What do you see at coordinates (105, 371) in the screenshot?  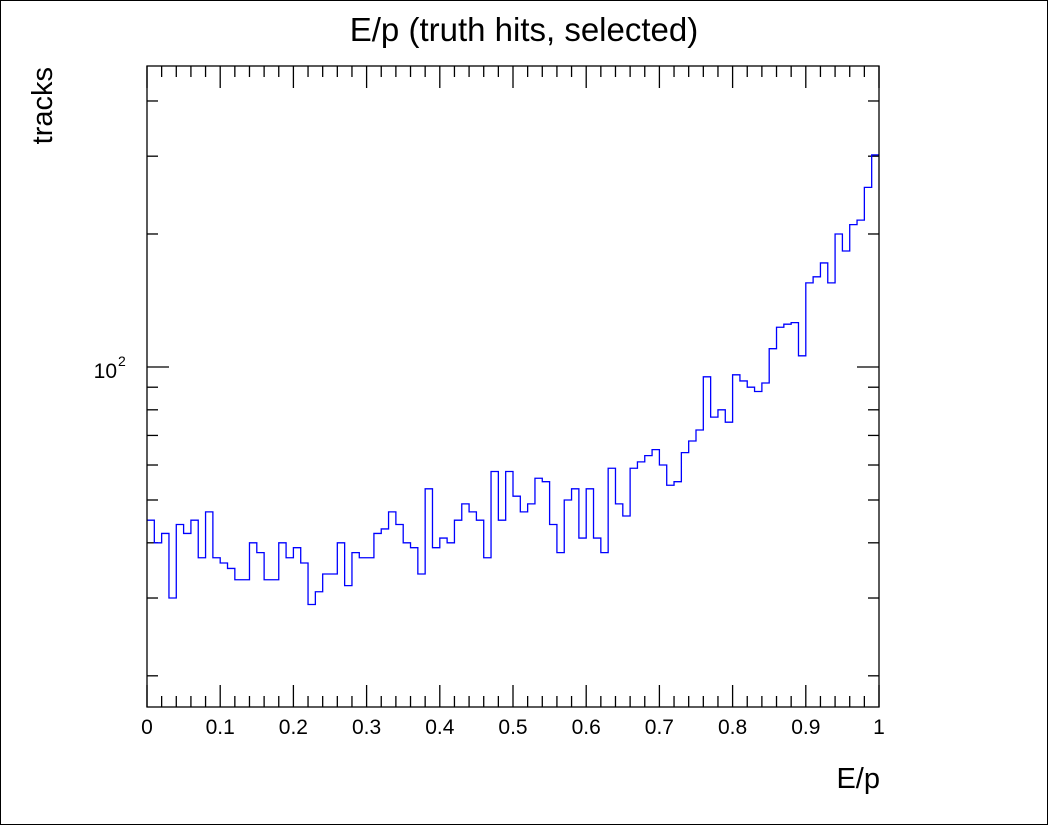 I see `y-tick-label: 10` at bounding box center [105, 371].